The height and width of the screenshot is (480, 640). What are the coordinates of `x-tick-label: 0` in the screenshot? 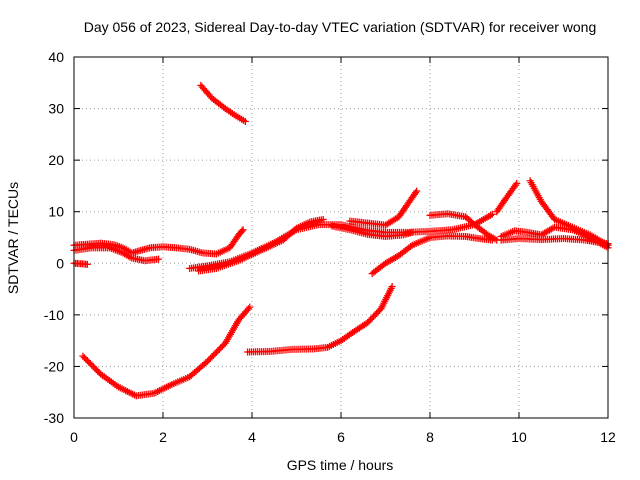 It's located at (74, 437).